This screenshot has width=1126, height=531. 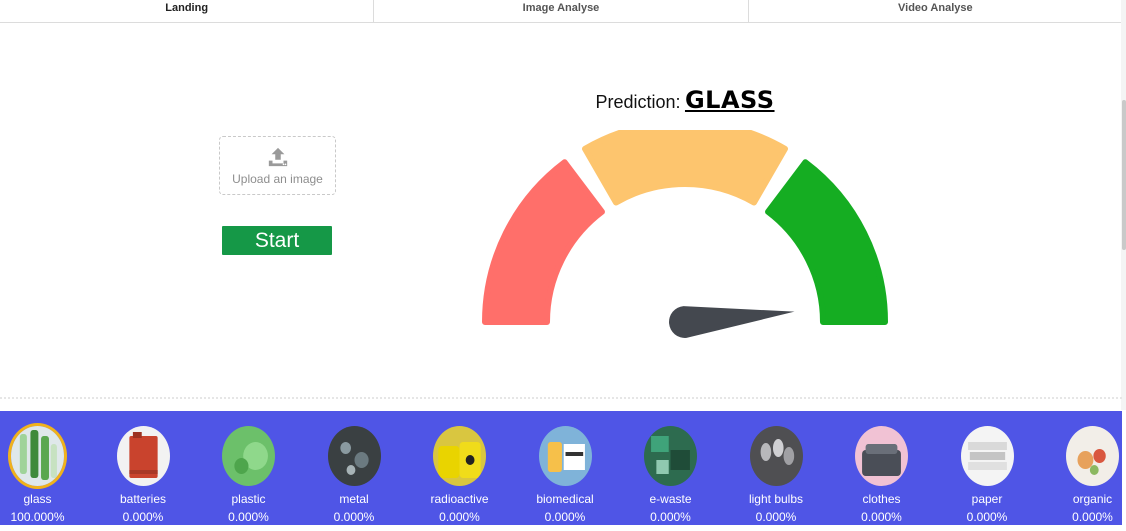 I want to click on prediction-value: GLASS, so click(x=729, y=100).